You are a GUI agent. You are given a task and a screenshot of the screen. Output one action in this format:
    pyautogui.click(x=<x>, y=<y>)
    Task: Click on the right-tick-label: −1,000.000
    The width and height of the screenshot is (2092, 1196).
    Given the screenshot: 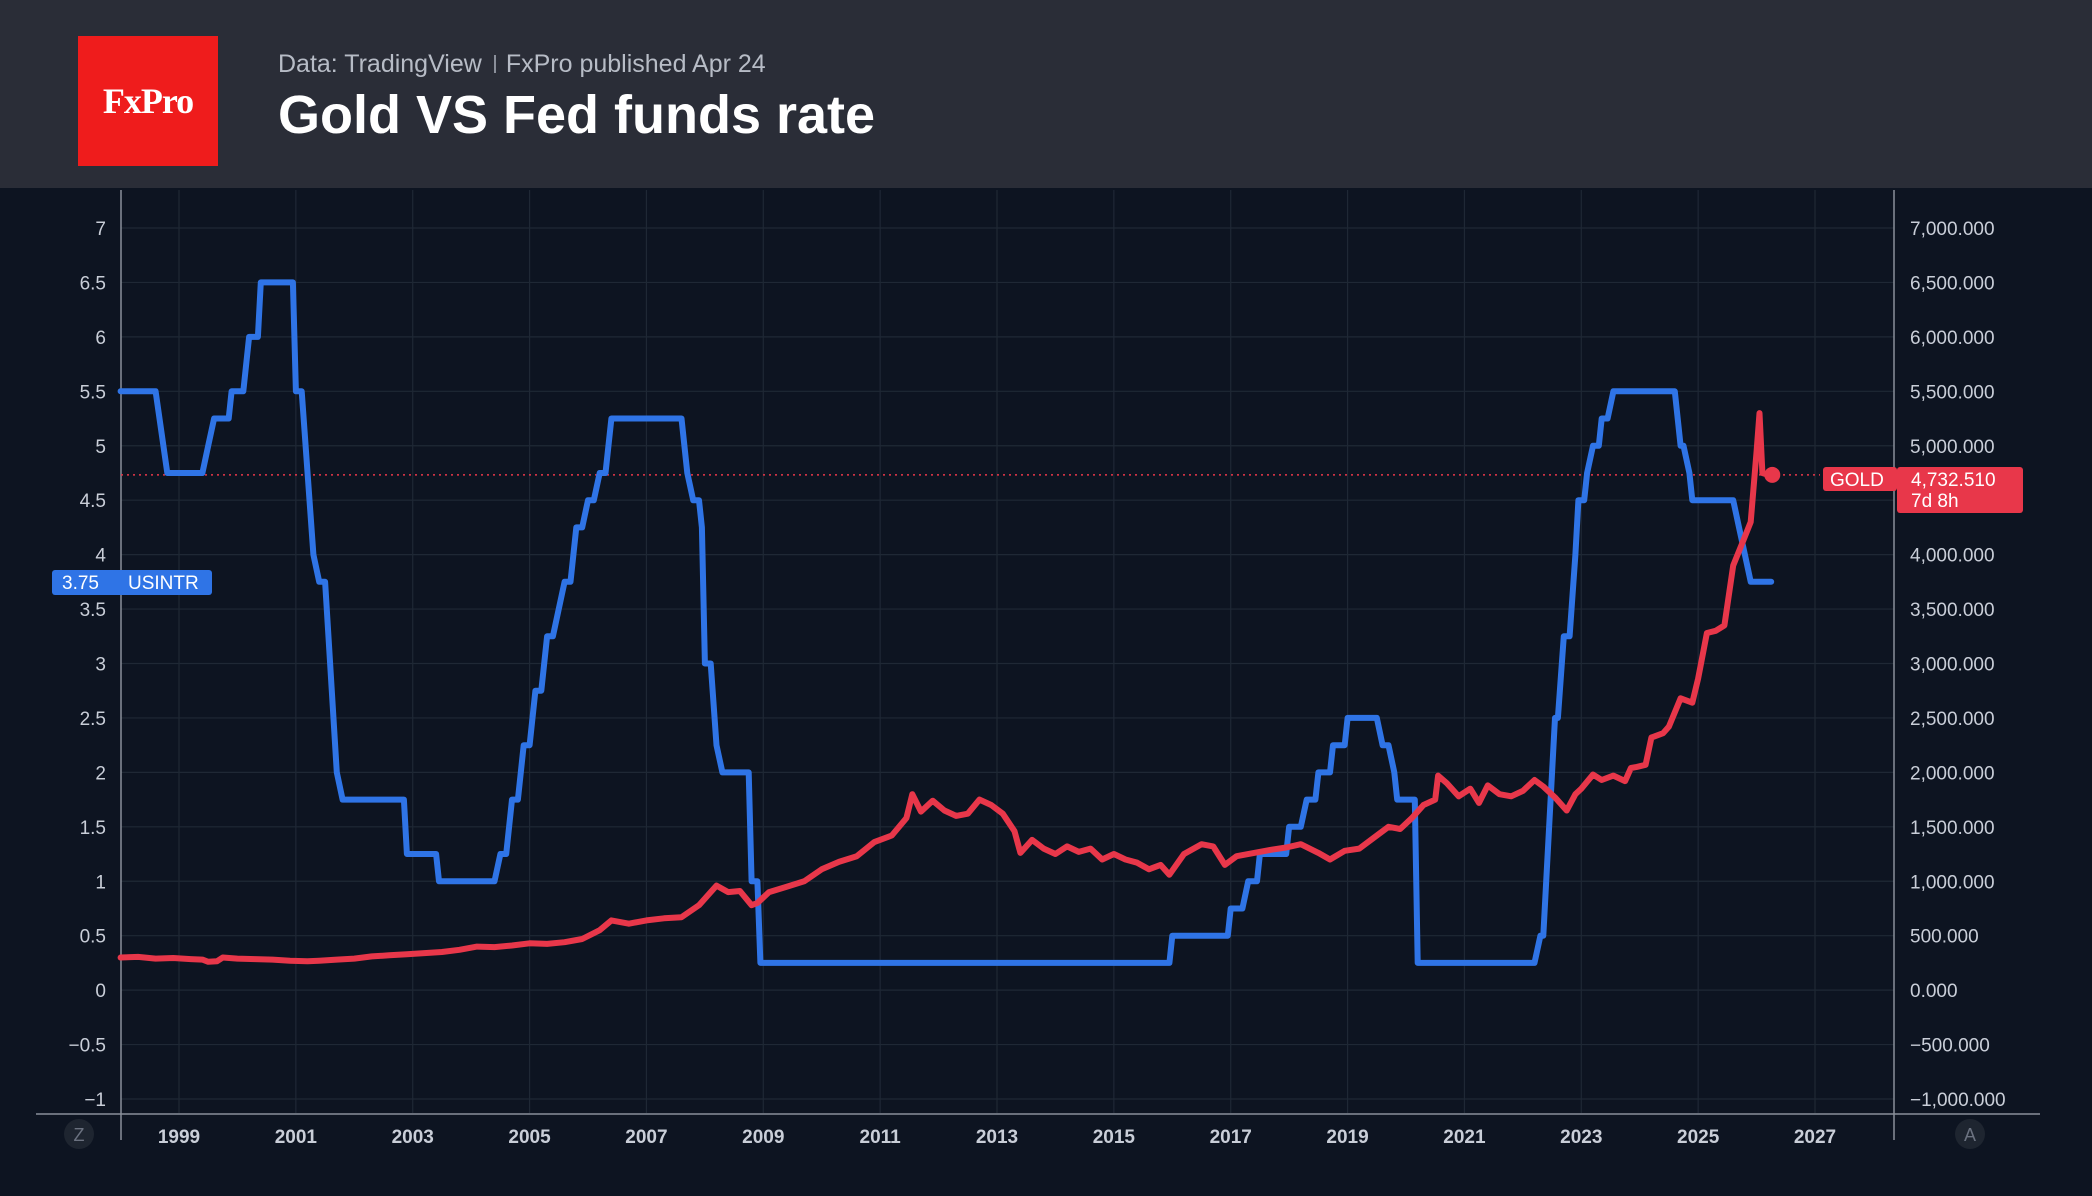 What is the action you would take?
    pyautogui.click(x=1958, y=1100)
    